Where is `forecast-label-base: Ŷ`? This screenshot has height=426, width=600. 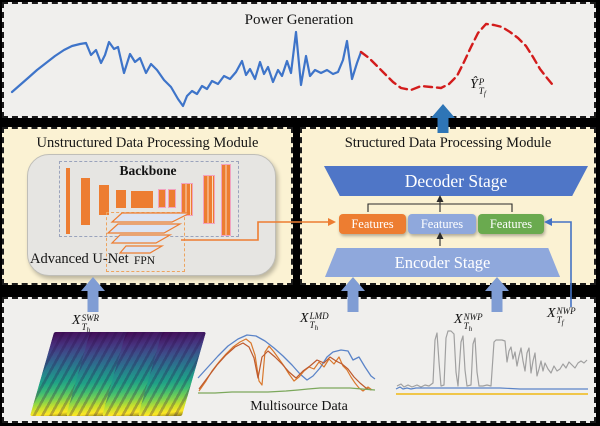
forecast-label-base: Ŷ is located at coordinates (474, 84).